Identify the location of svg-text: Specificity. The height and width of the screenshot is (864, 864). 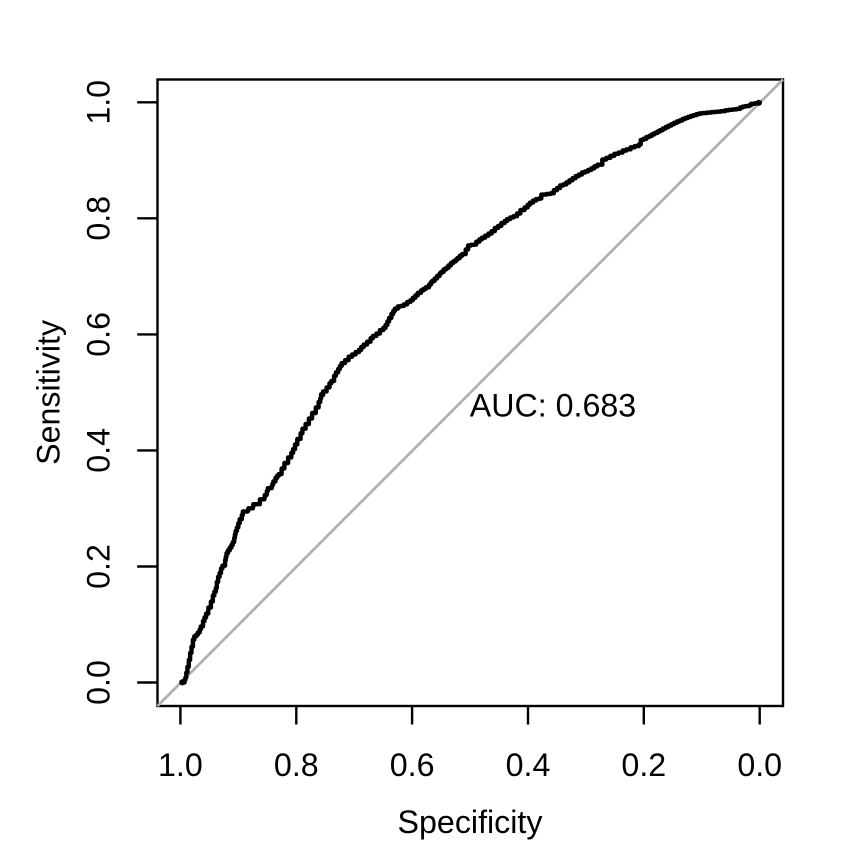
(471, 822).